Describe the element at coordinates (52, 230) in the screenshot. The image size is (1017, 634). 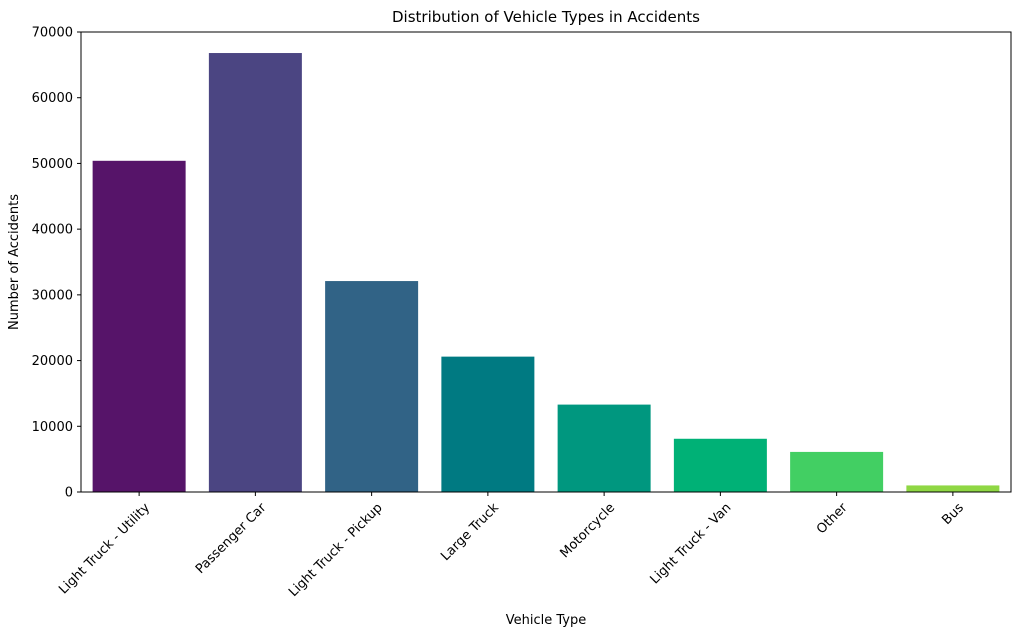
I see `y-tick-label: 40000` at that location.